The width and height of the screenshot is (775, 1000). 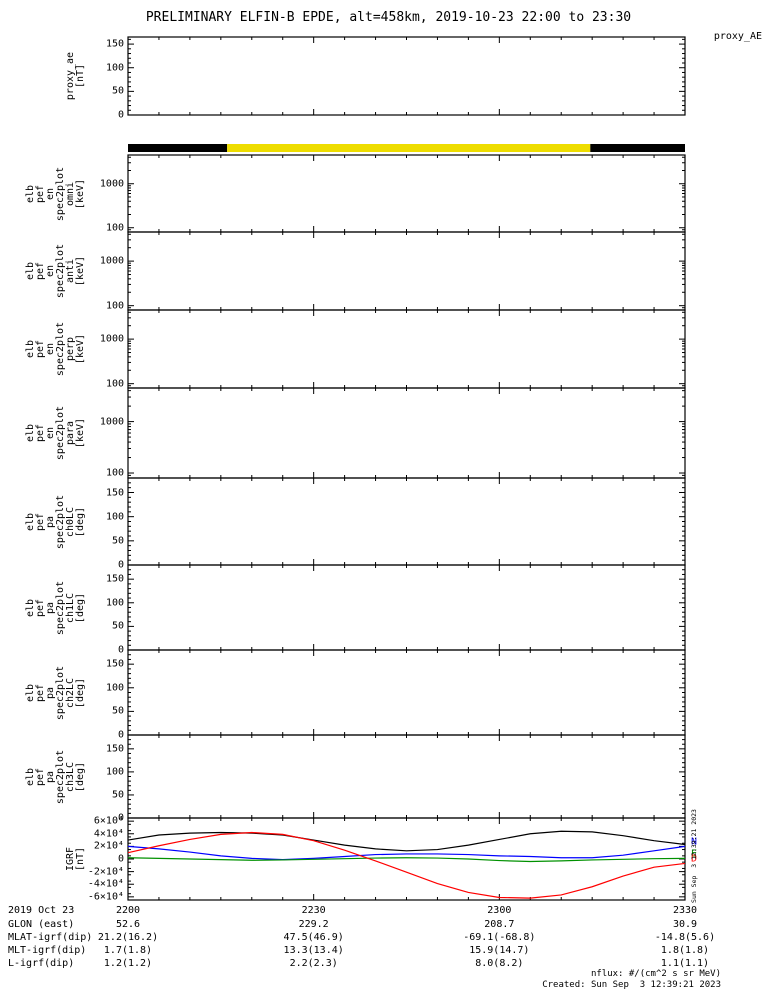 What do you see at coordinates (655, 974) in the screenshot?
I see `nflux-units-note: nflux: #/(cm^2 s sr MeV)` at bounding box center [655, 974].